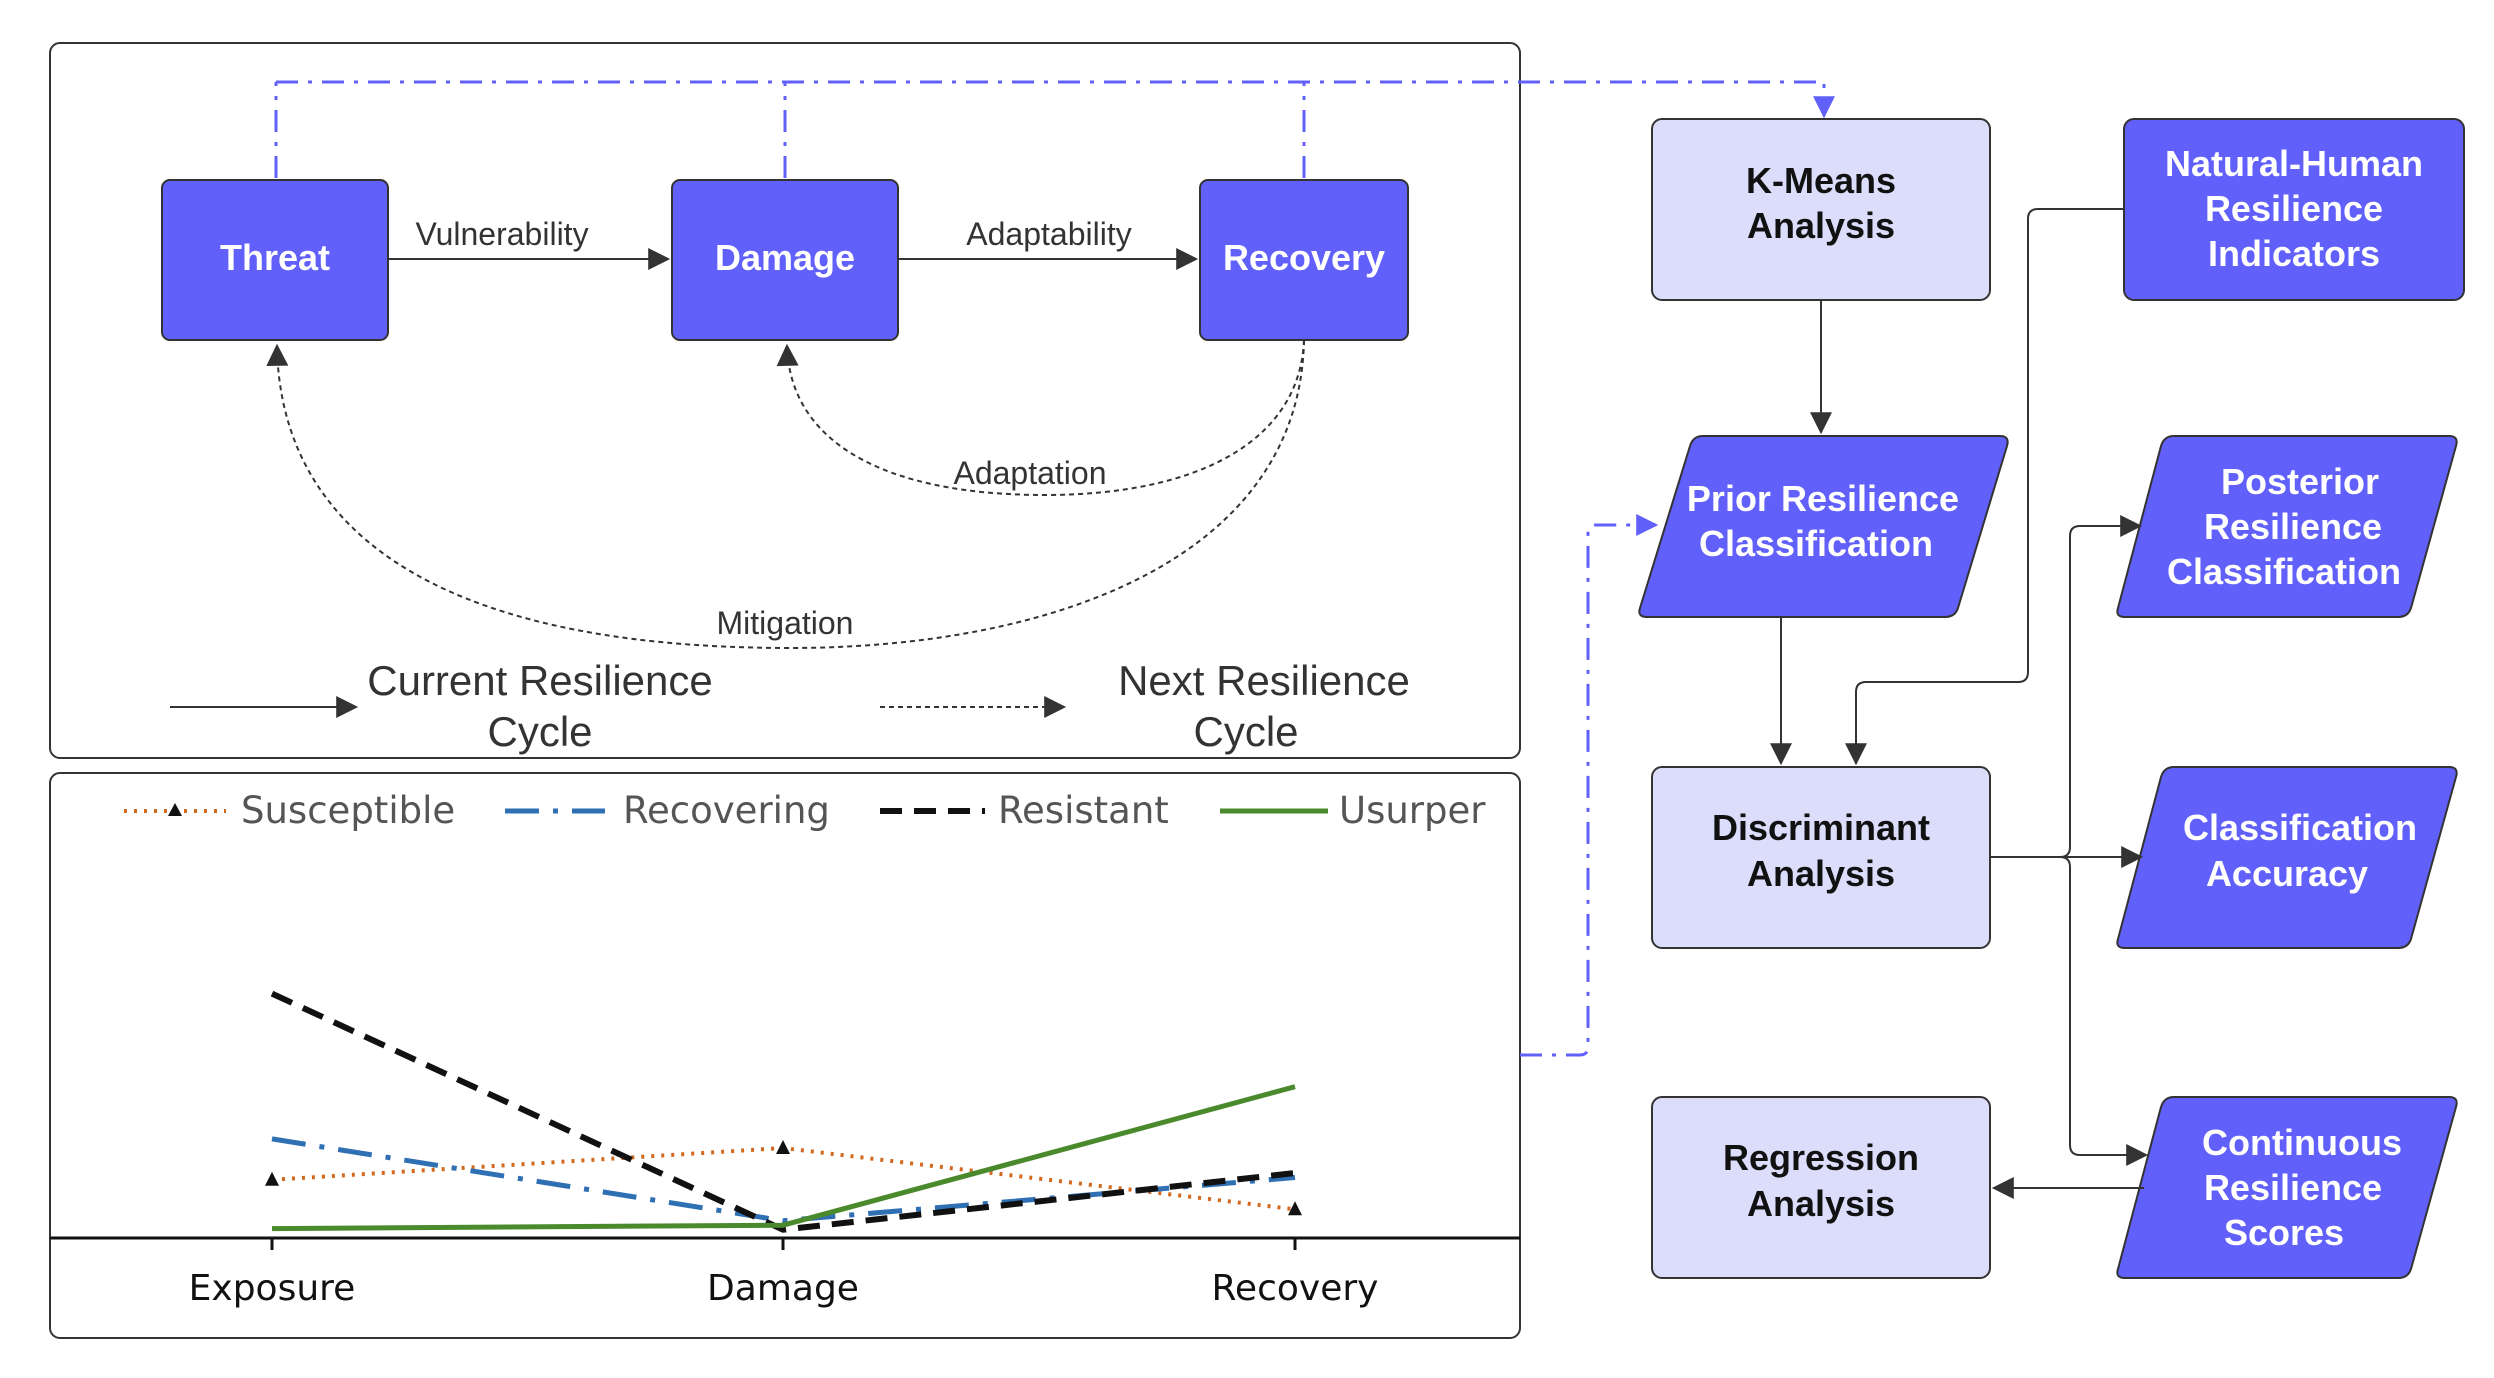 The width and height of the screenshot is (2494, 1378). I want to click on chart-to-prior-connector, so click(1589, 785).